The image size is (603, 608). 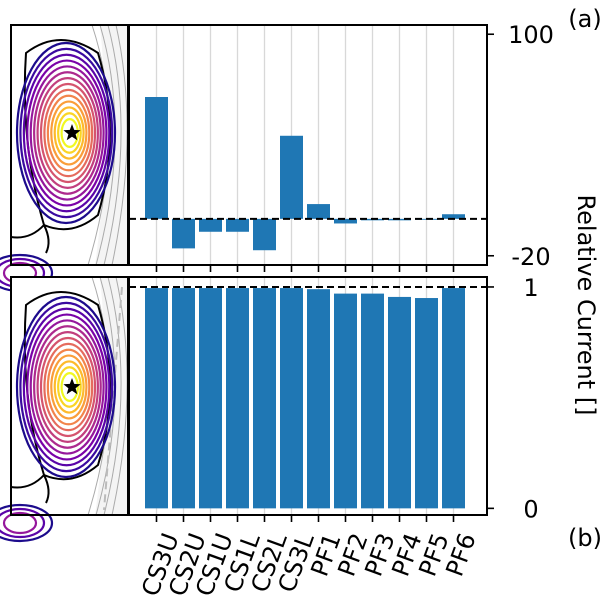 I want to click on y-tick-label: 1, so click(x=530, y=288).